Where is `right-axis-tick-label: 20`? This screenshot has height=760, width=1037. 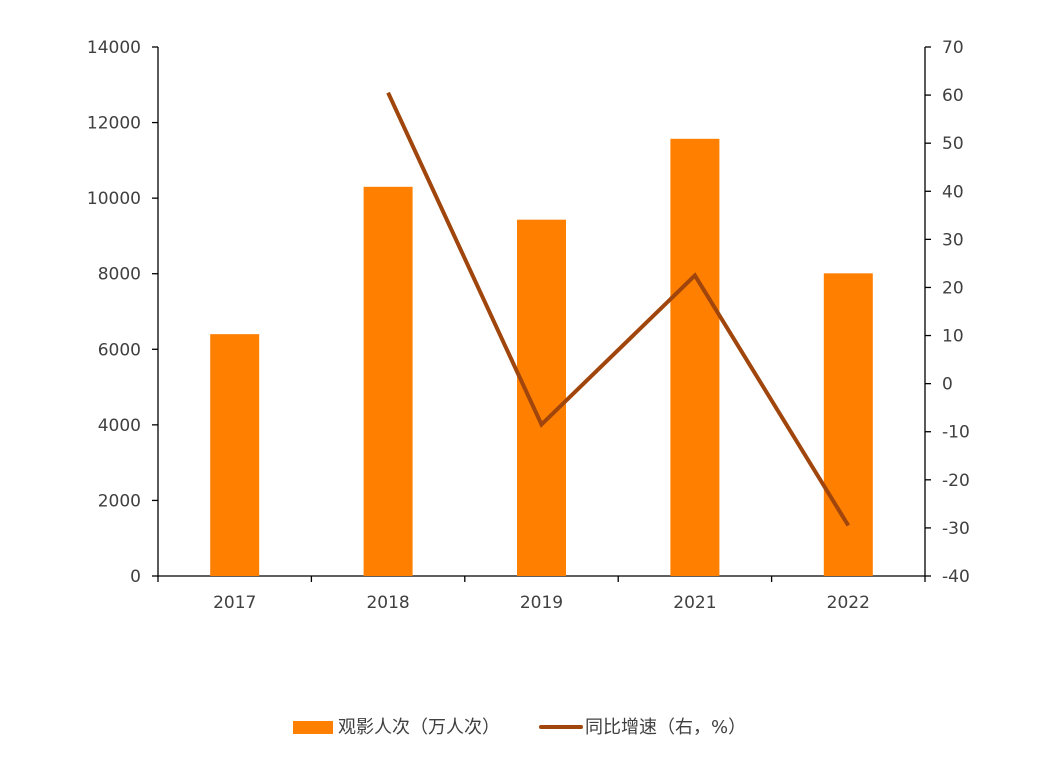
right-axis-tick-label: 20 is located at coordinates (953, 288).